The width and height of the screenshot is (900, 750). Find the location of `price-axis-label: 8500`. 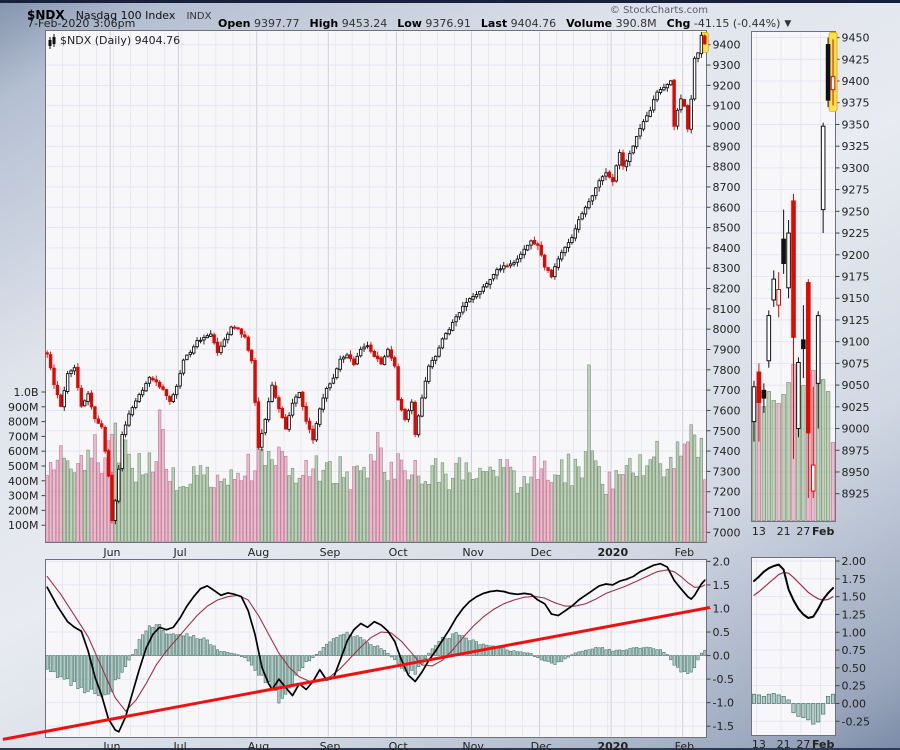

price-axis-label: 8500 is located at coordinates (727, 228).